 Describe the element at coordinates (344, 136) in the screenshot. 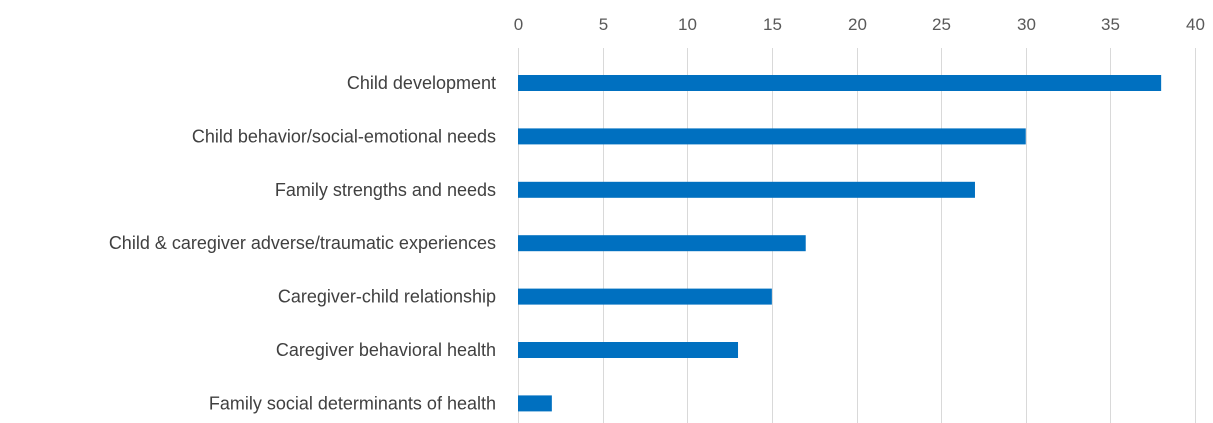

I see `category-label-2: Child behavior/social-emotional needs` at that location.